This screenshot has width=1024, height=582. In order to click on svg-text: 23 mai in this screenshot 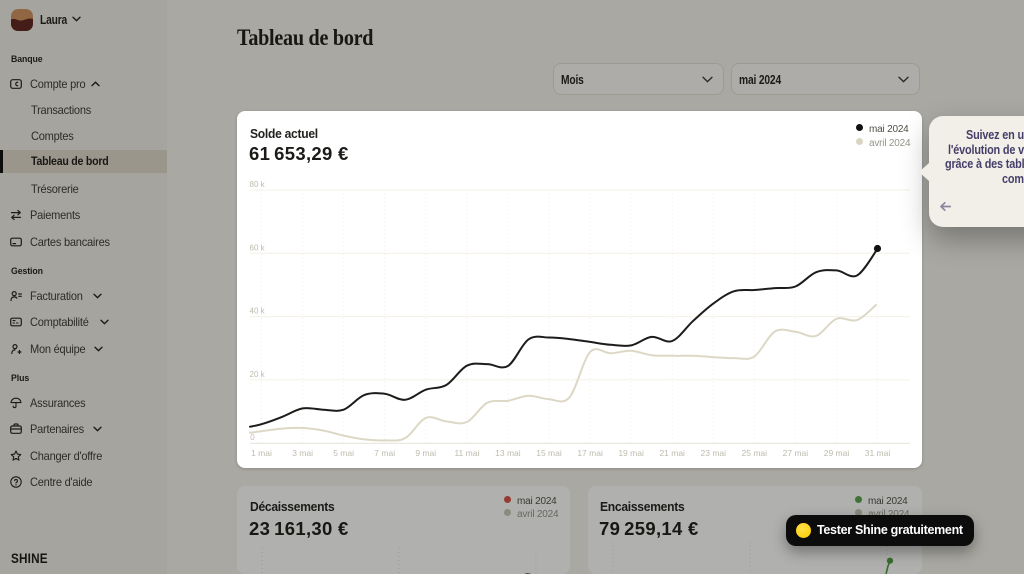, I will do `click(714, 453)`.